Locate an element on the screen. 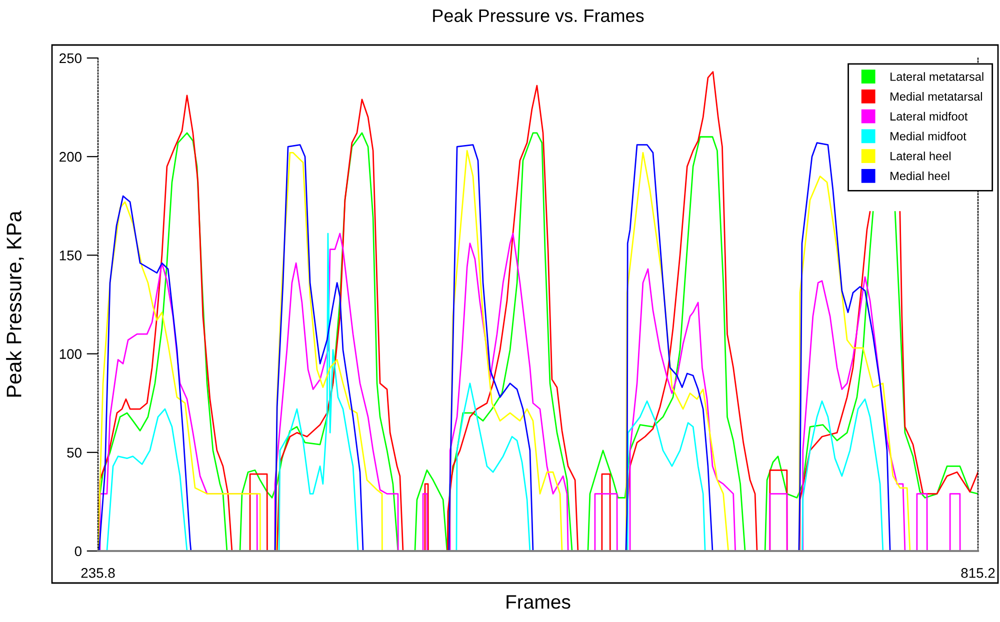 Image resolution: width=1000 pixels, height=622 pixels. y-tick-label: 200 is located at coordinates (71, 157).